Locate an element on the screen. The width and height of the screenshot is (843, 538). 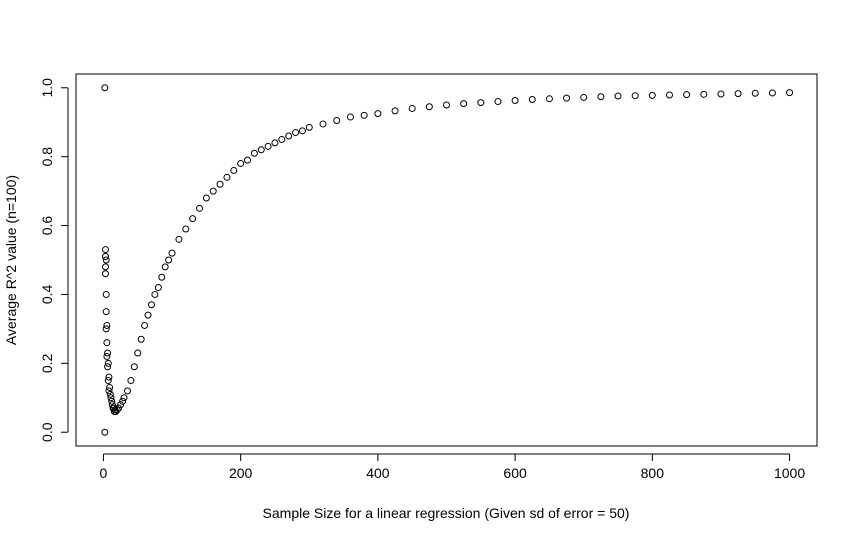
y-tick-label: 0.2 is located at coordinates (47, 363).